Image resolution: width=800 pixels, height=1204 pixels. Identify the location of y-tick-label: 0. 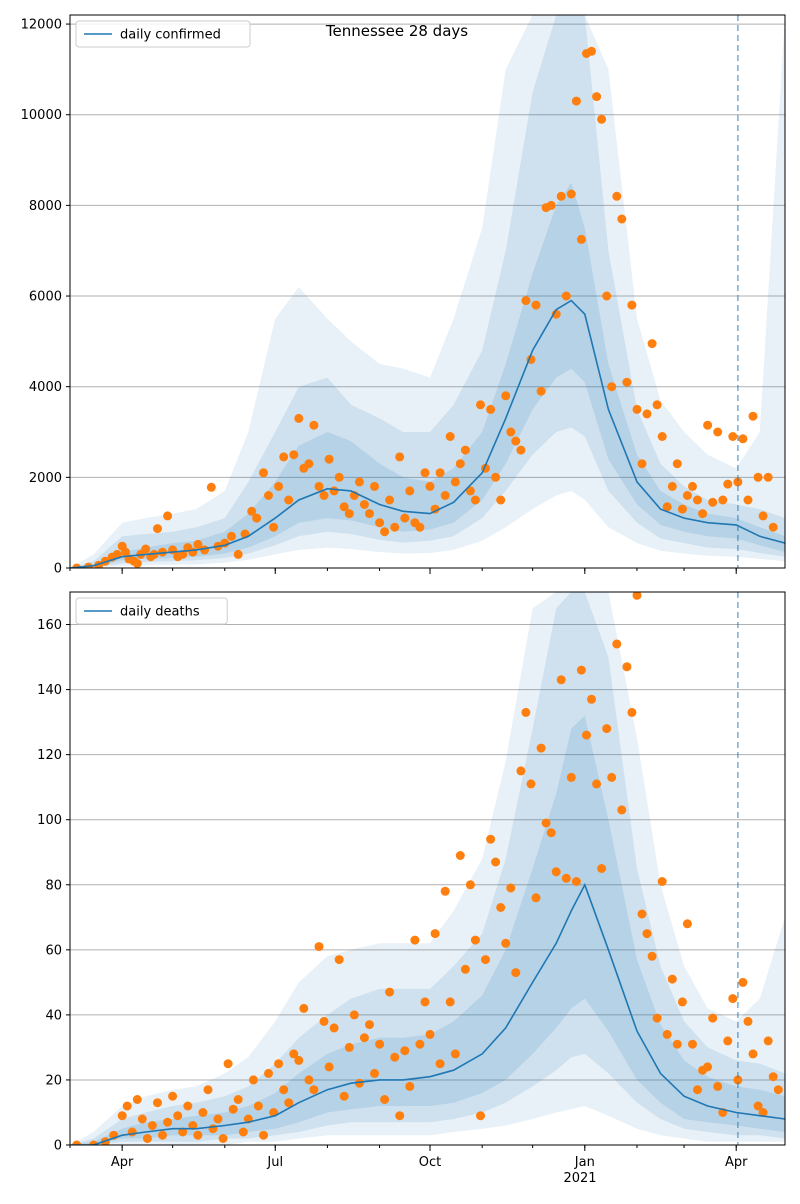
(58, 1146).